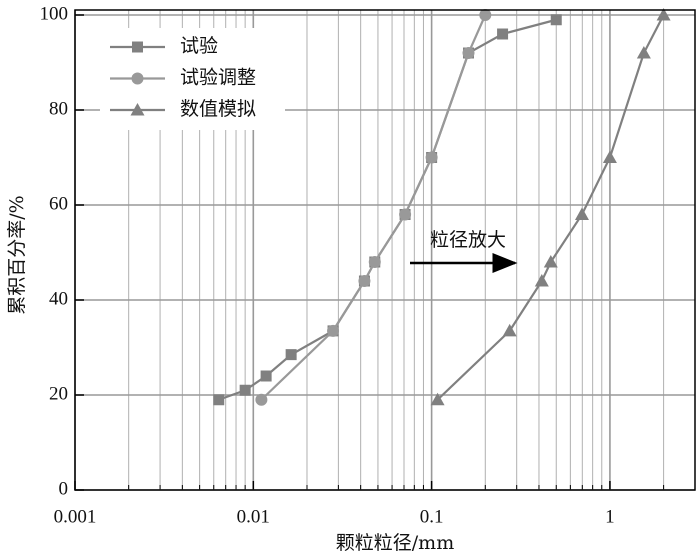  I want to click on x-tick-label: 0.1, so click(432, 516).